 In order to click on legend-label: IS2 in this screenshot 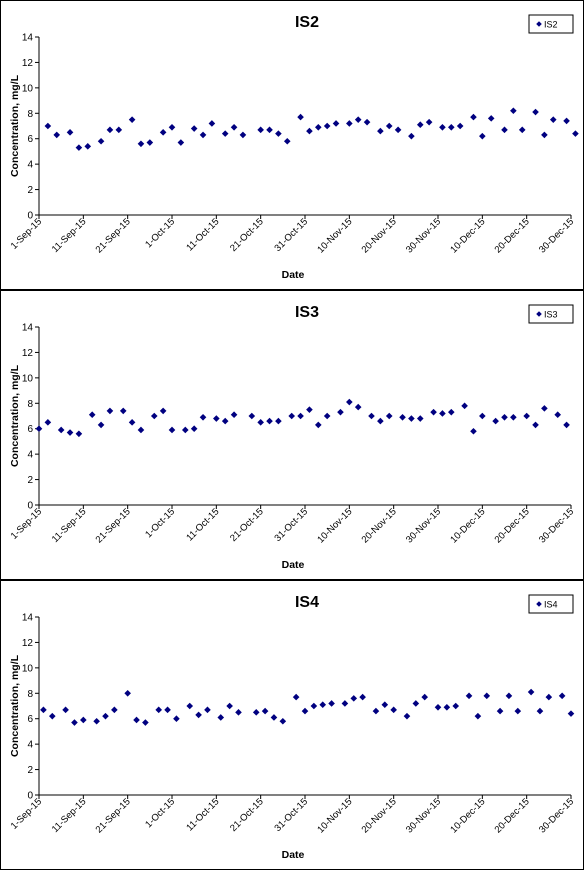, I will do `click(551, 25)`.